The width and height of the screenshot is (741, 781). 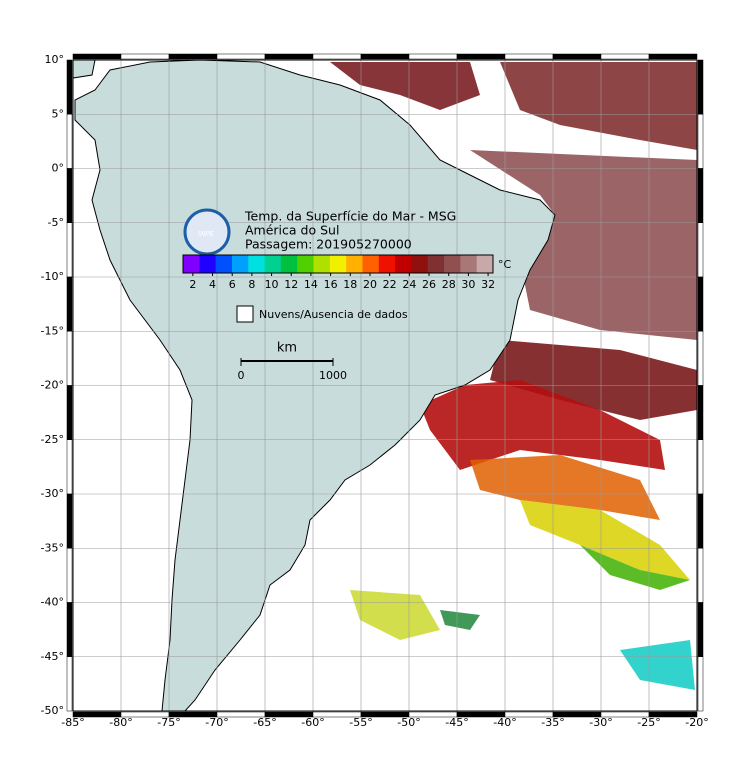 I want to click on colorbar-unit: °C, so click(x=505, y=264).